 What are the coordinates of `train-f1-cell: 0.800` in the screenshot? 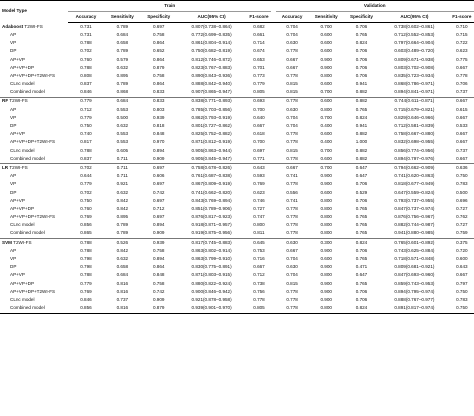 It's located at (259, 225).